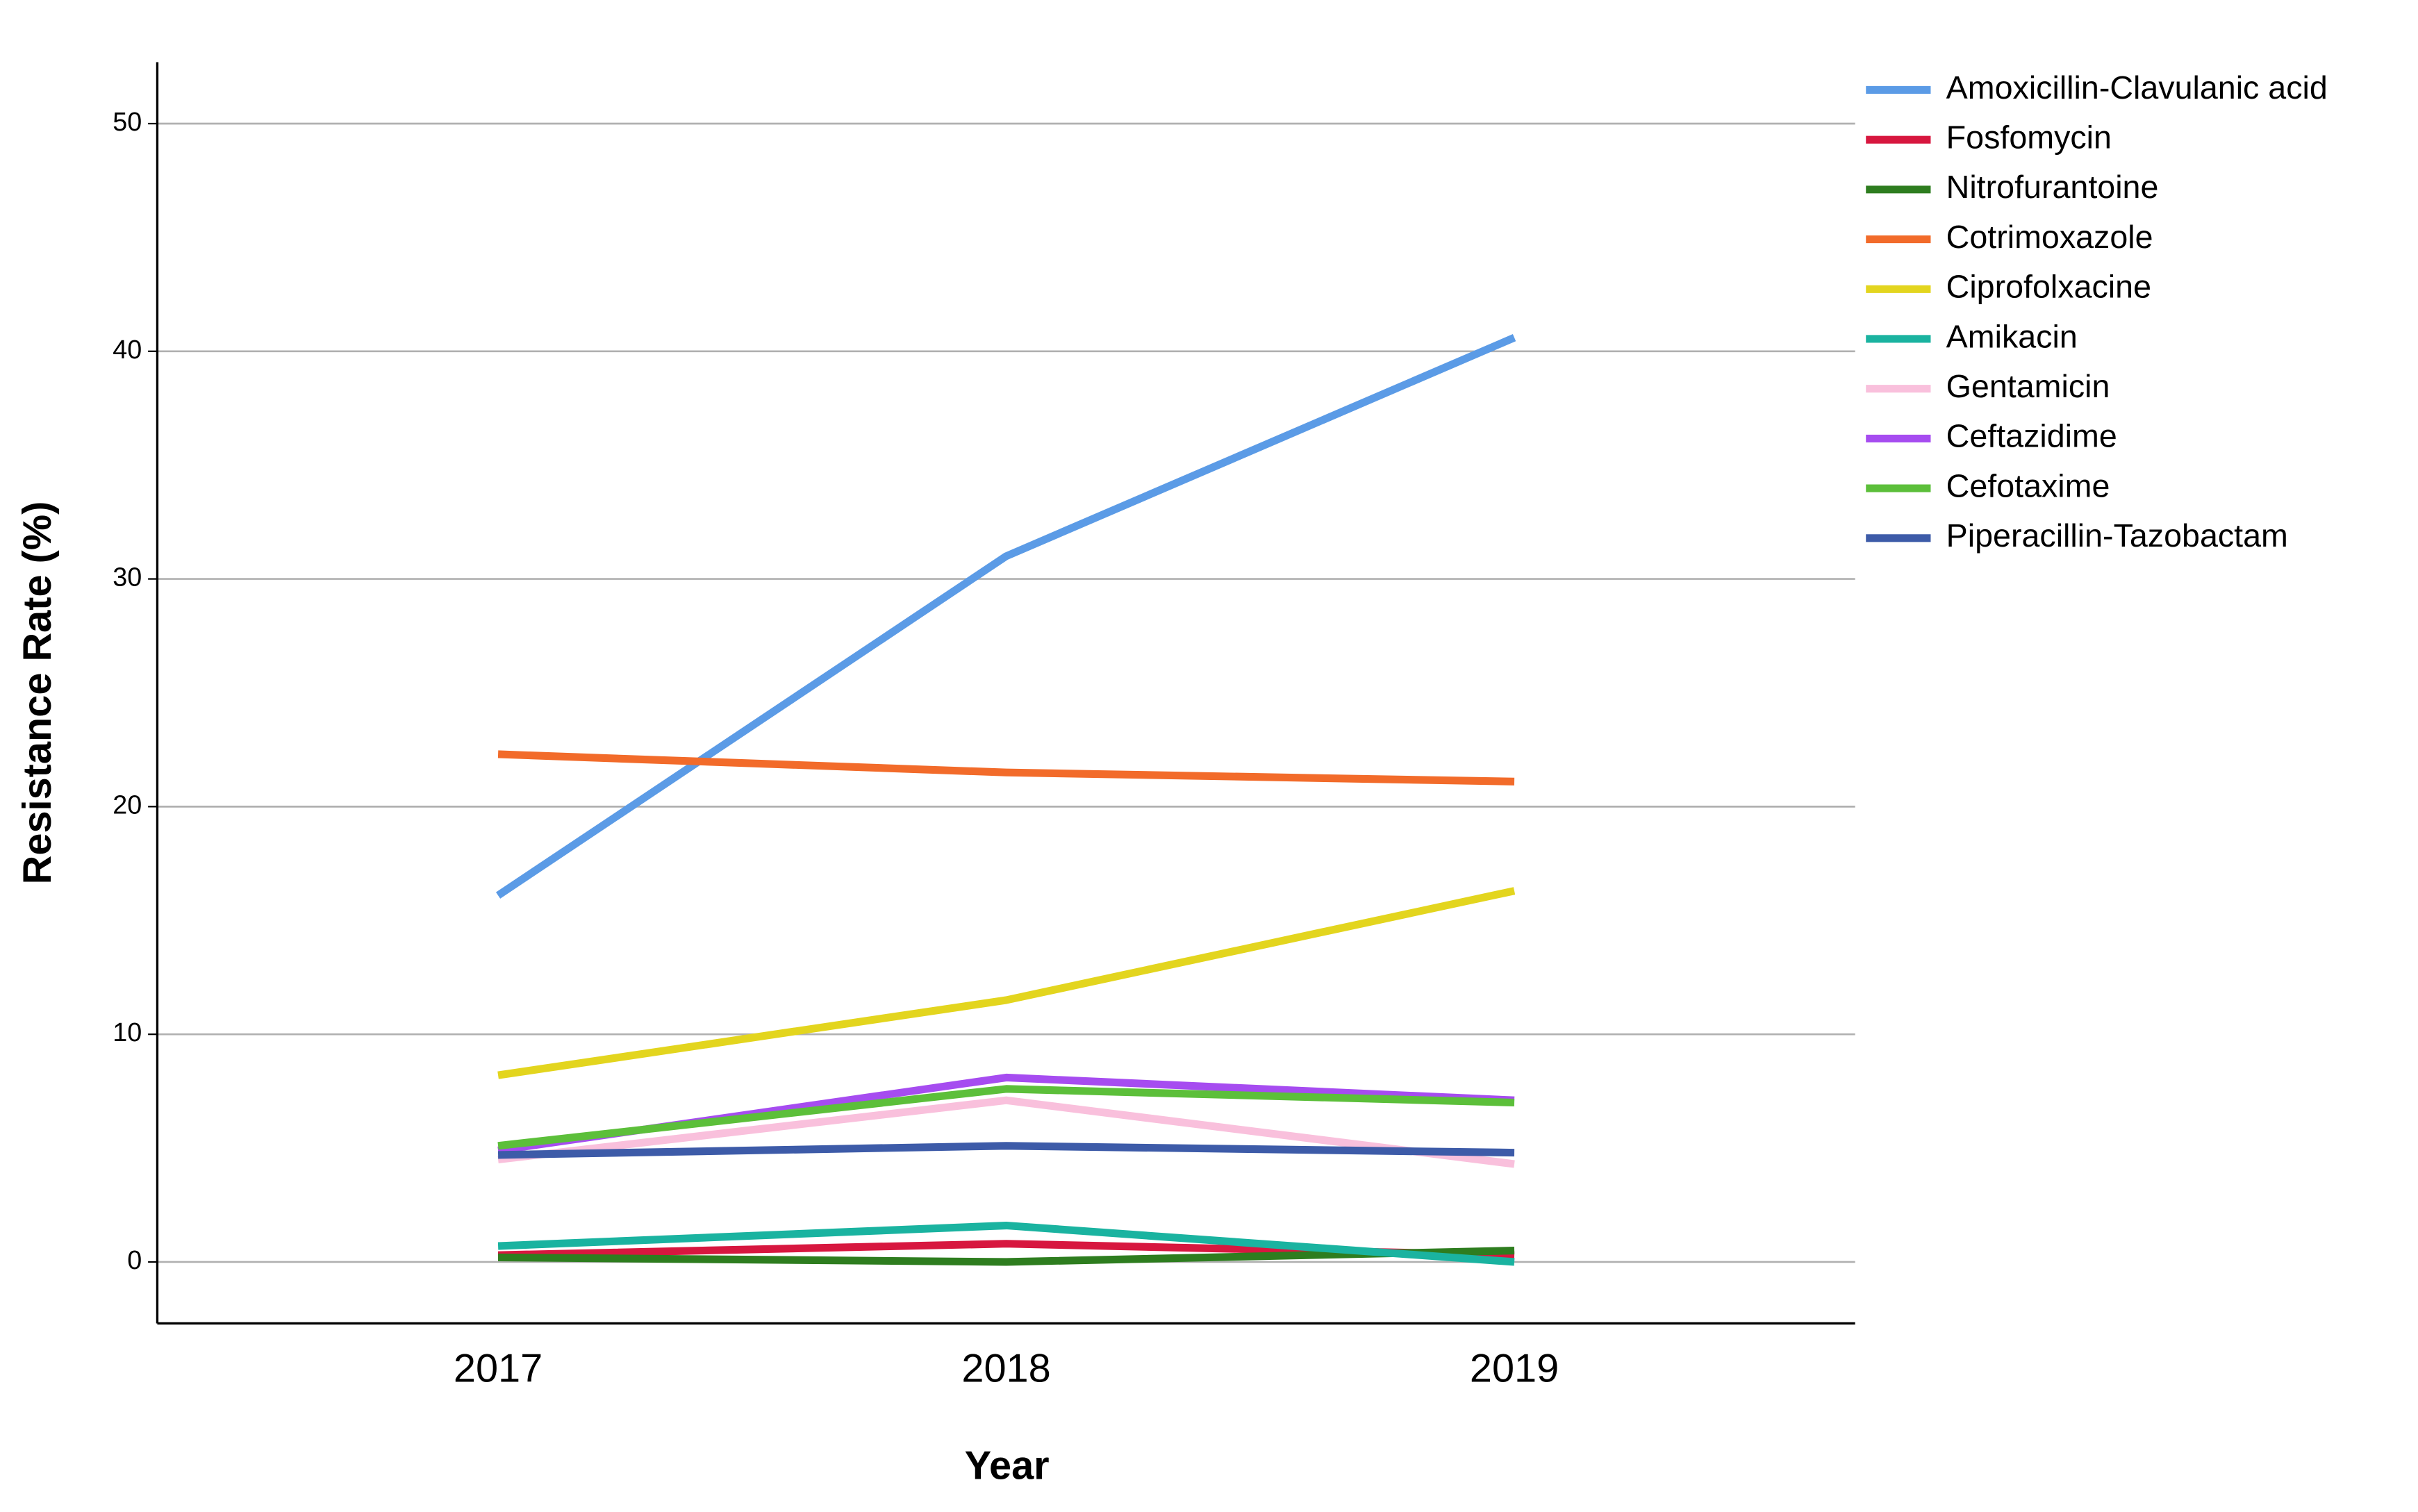 Image resolution: width=2418 pixels, height=1512 pixels. What do you see at coordinates (37, 693) in the screenshot?
I see `y-axis-label: Resistance Rate (%)` at bounding box center [37, 693].